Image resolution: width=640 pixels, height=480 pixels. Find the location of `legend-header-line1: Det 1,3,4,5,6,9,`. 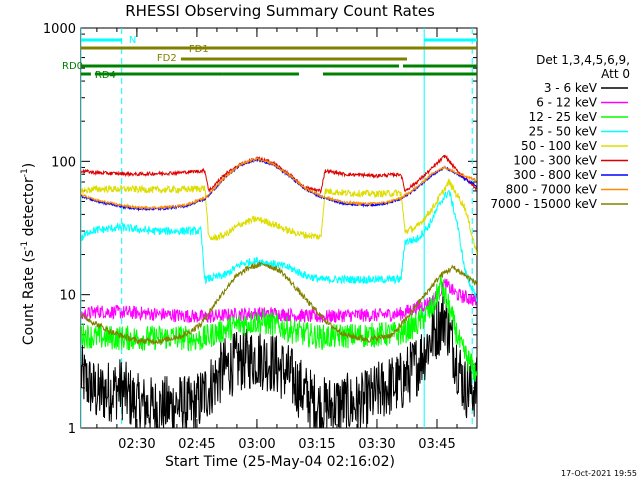

legend-header-line1: Det 1,3,4,5,6,9, is located at coordinates (583, 60).